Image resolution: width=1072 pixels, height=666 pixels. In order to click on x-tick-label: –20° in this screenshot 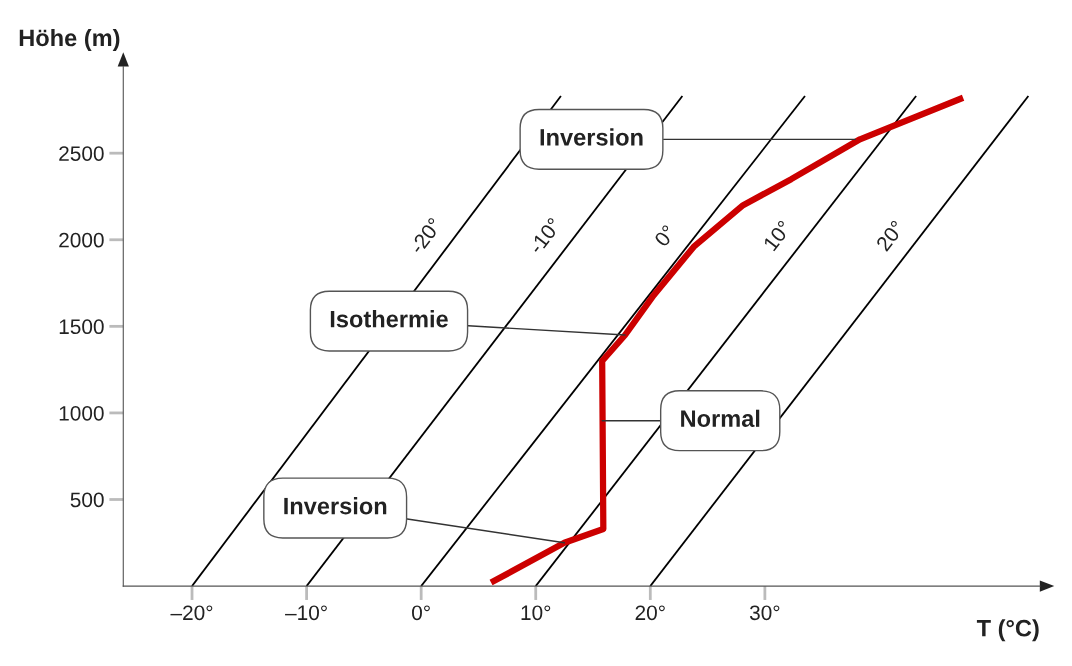, I will do `click(191, 613)`.